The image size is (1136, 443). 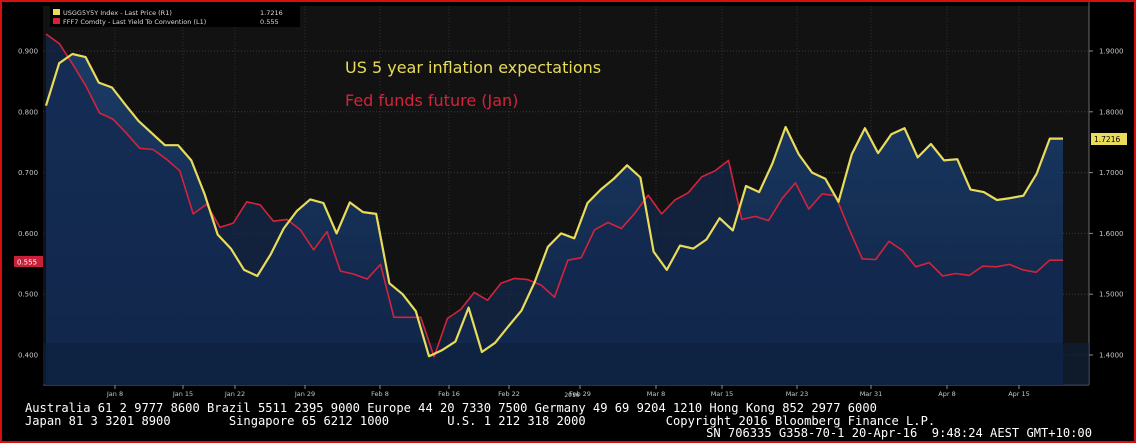 What do you see at coordinates (946, 394) in the screenshot?
I see `x-tick-label: Apr 8` at bounding box center [946, 394].